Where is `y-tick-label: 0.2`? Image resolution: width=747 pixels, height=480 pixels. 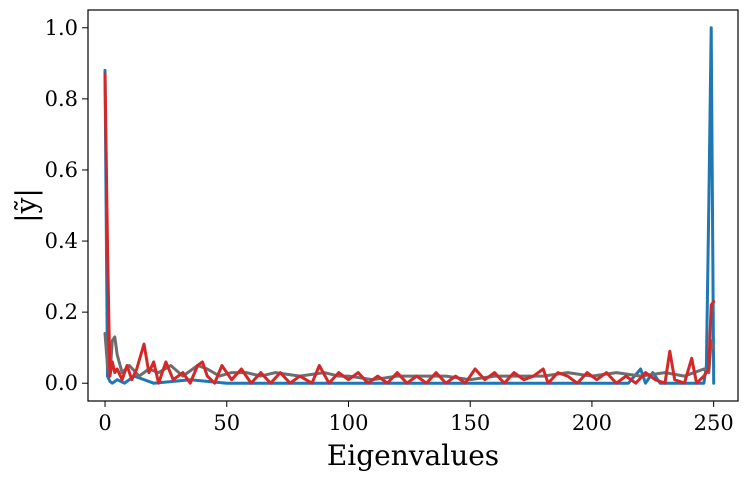 y-tick-label: 0.2 is located at coordinates (61, 312).